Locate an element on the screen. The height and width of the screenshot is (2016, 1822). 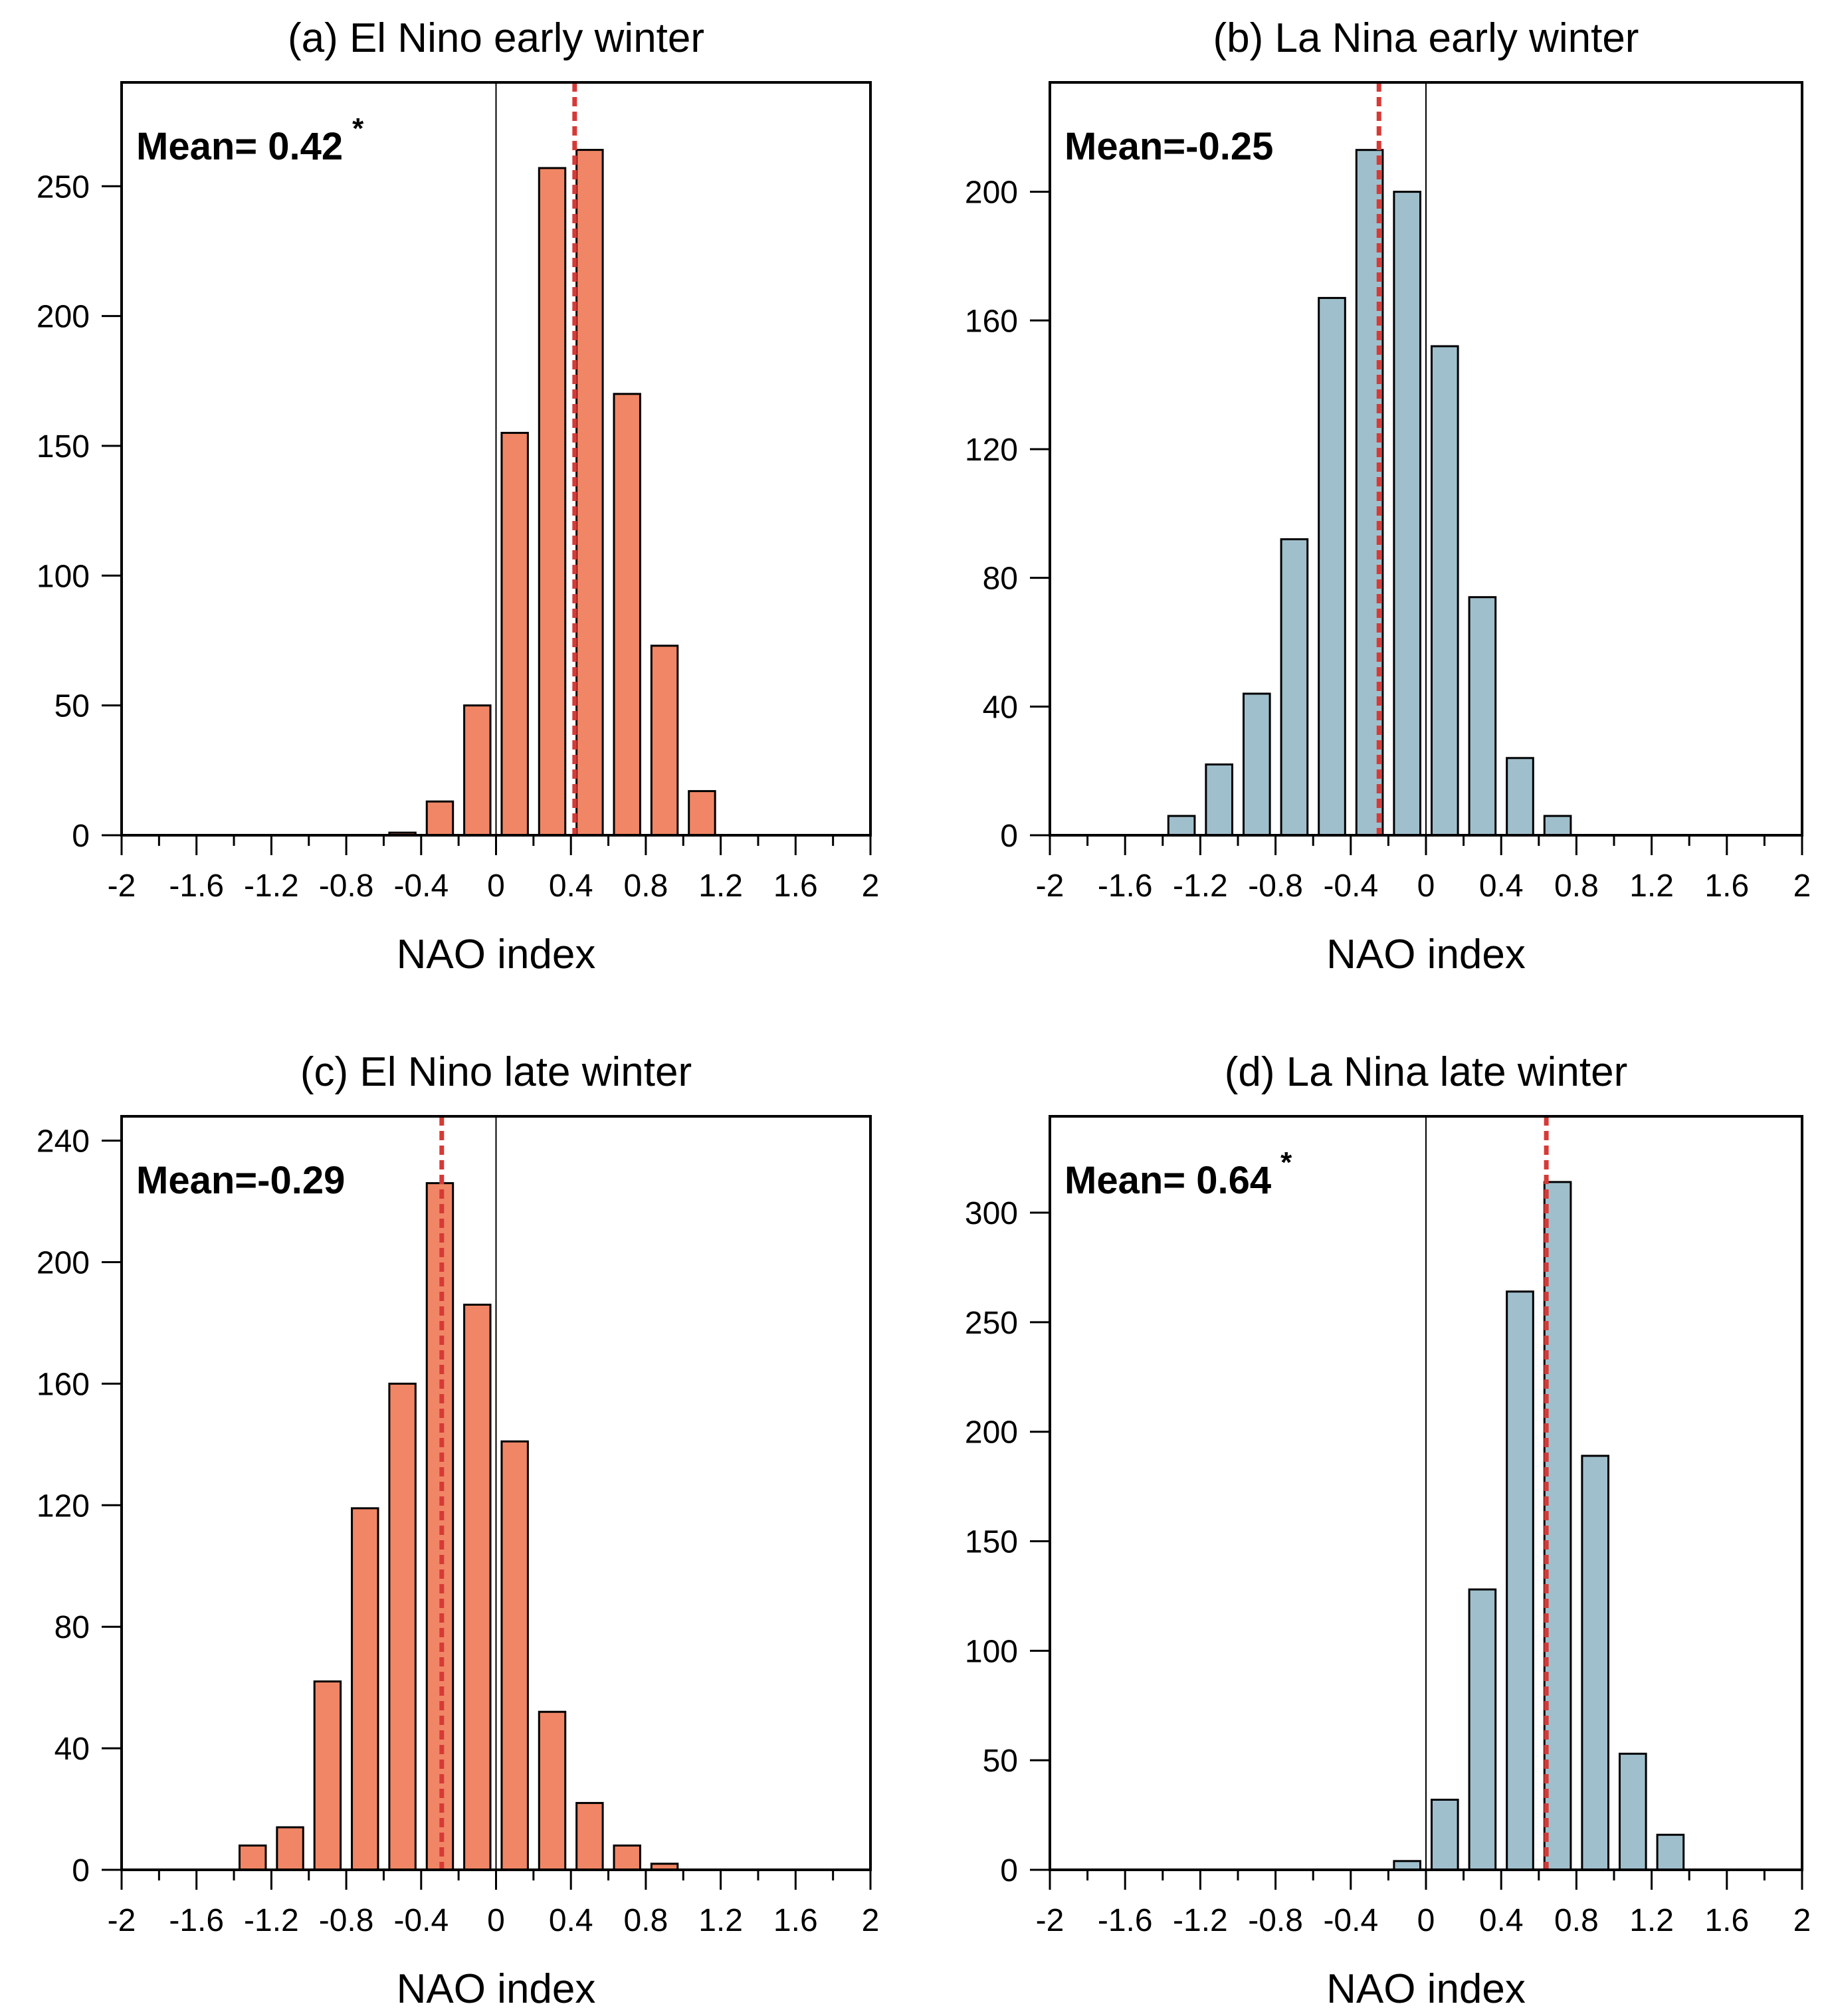
y-tick-label: 120 is located at coordinates (991, 450).